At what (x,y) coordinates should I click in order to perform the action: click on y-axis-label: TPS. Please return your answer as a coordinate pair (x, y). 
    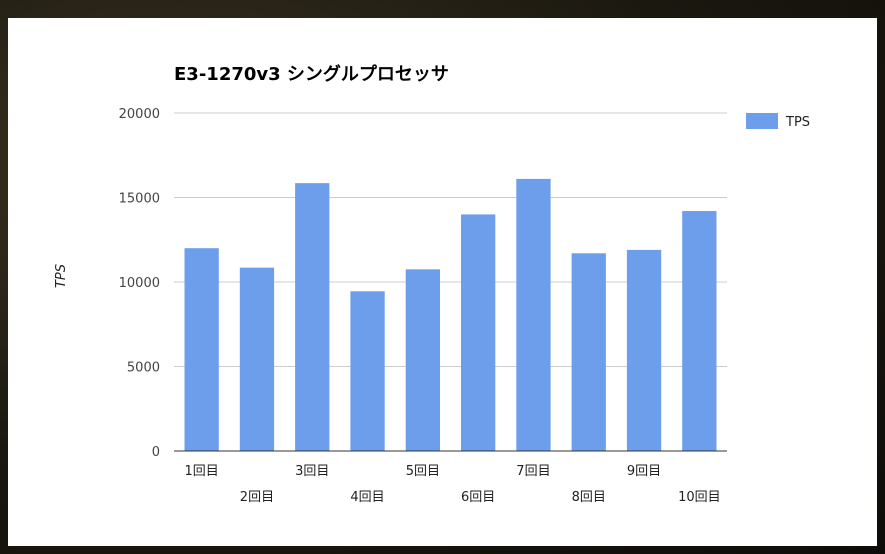
    Looking at the image, I should click on (61, 276).